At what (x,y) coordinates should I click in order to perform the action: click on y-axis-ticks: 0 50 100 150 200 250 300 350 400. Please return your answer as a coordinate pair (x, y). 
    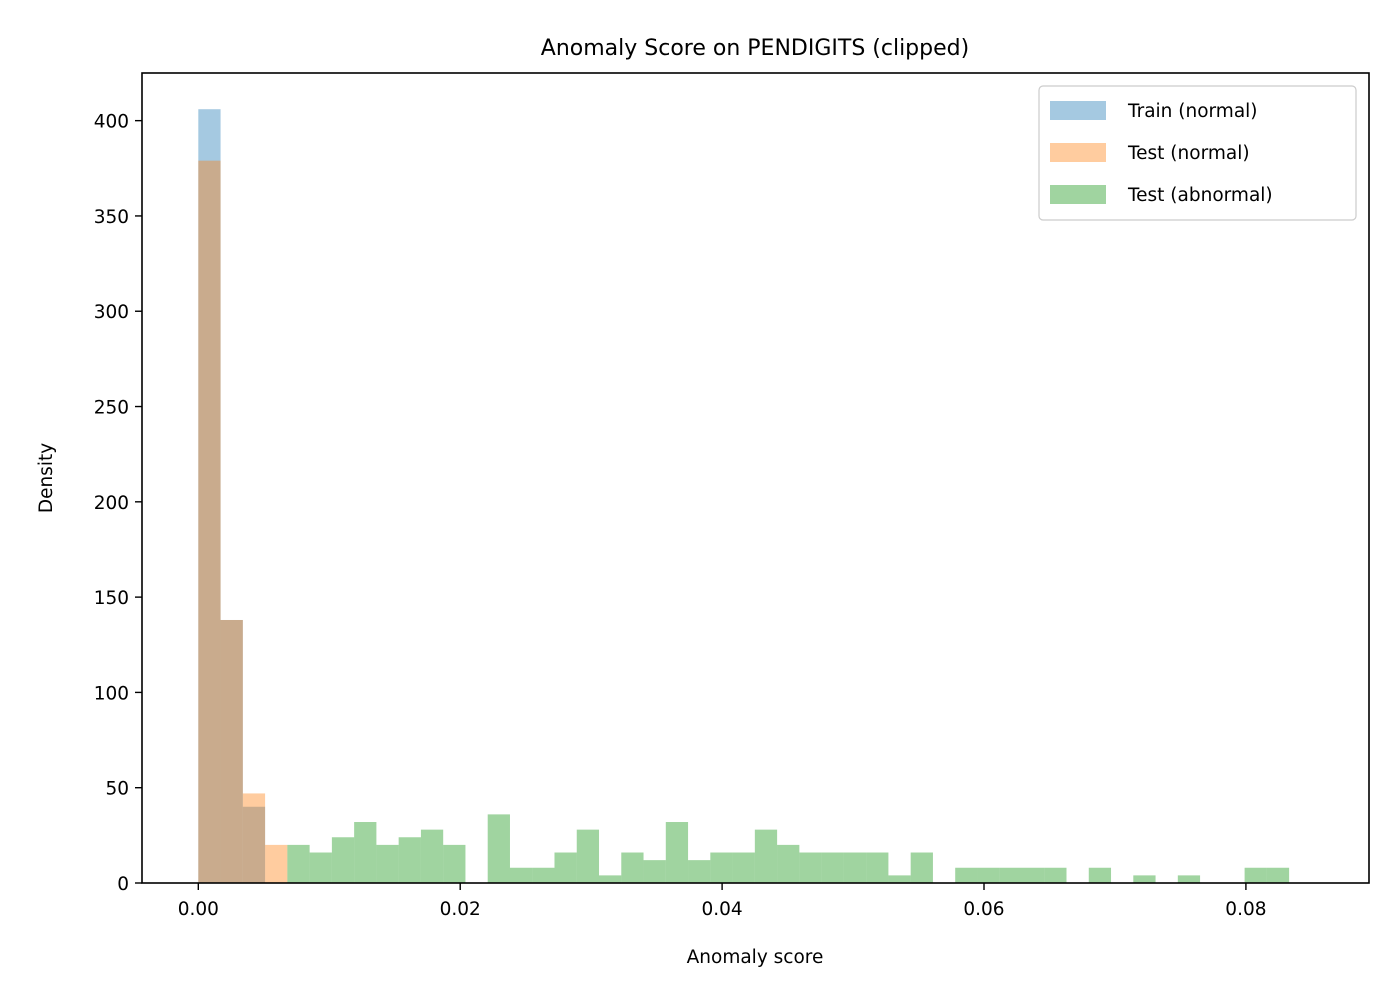
    Looking at the image, I should click on (118, 503).